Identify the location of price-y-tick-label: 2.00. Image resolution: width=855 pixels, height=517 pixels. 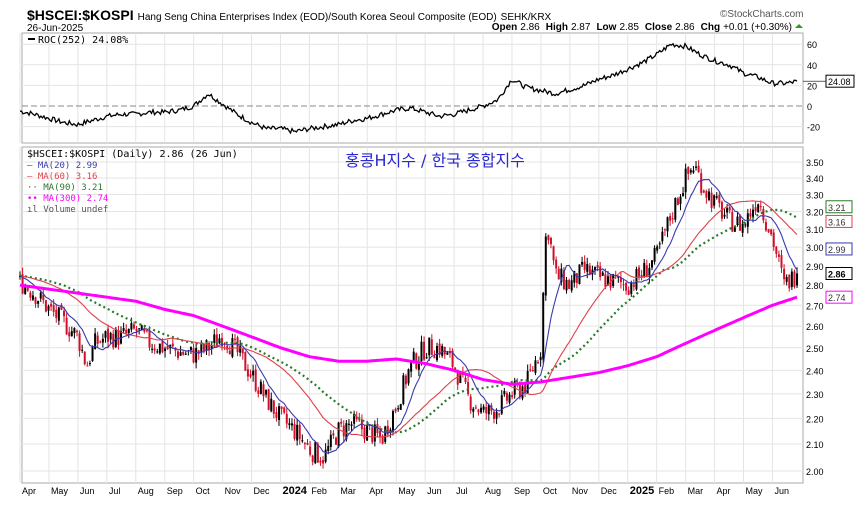
(815, 472).